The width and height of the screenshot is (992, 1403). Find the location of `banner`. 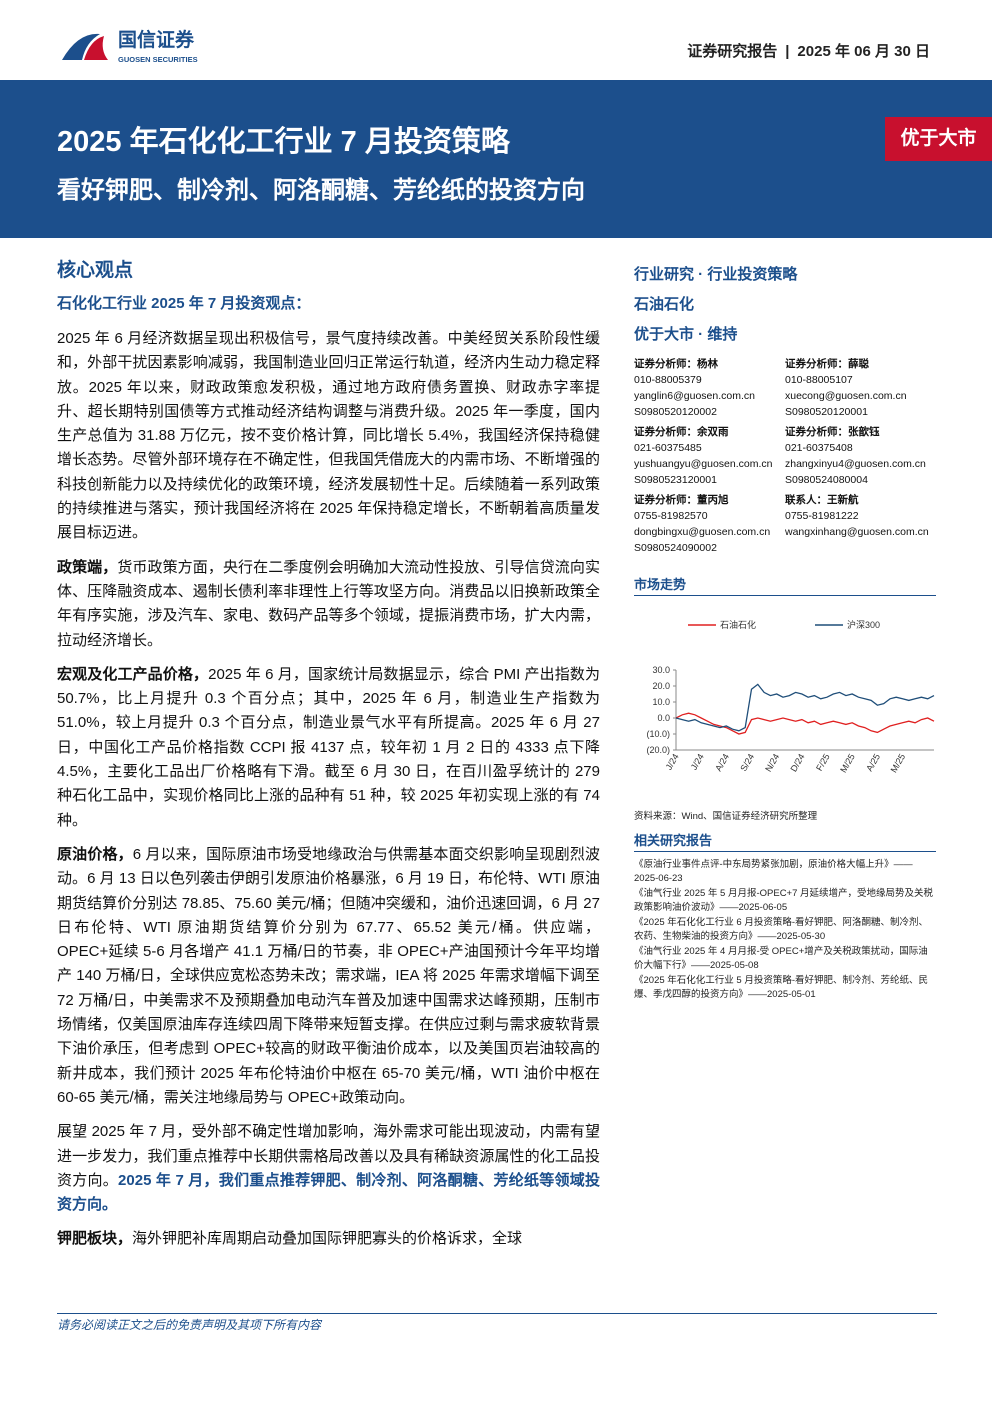

banner is located at coordinates (496, 159).